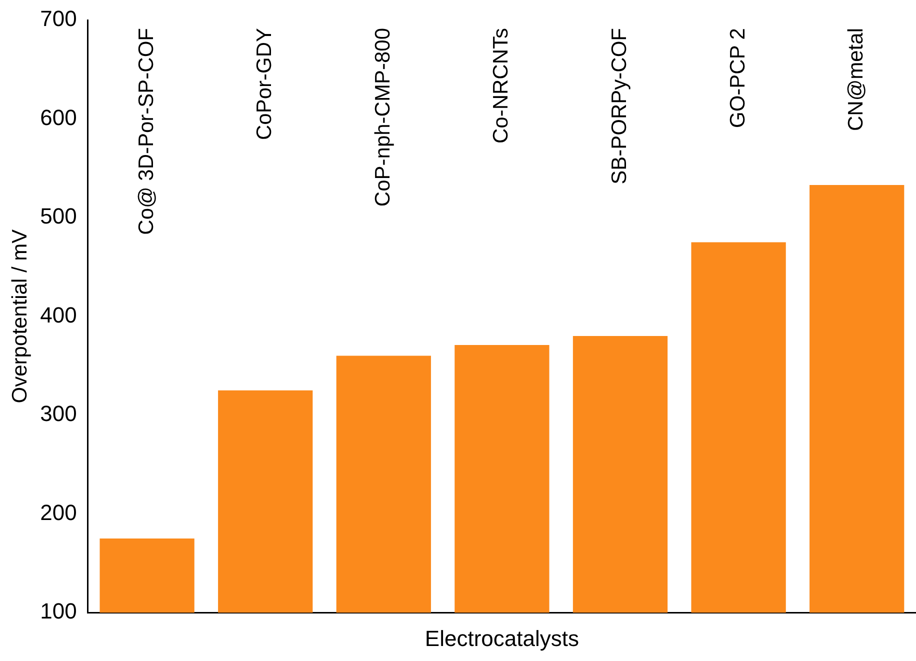  I want to click on x-tick-label: CN@metal, so click(856, 80).